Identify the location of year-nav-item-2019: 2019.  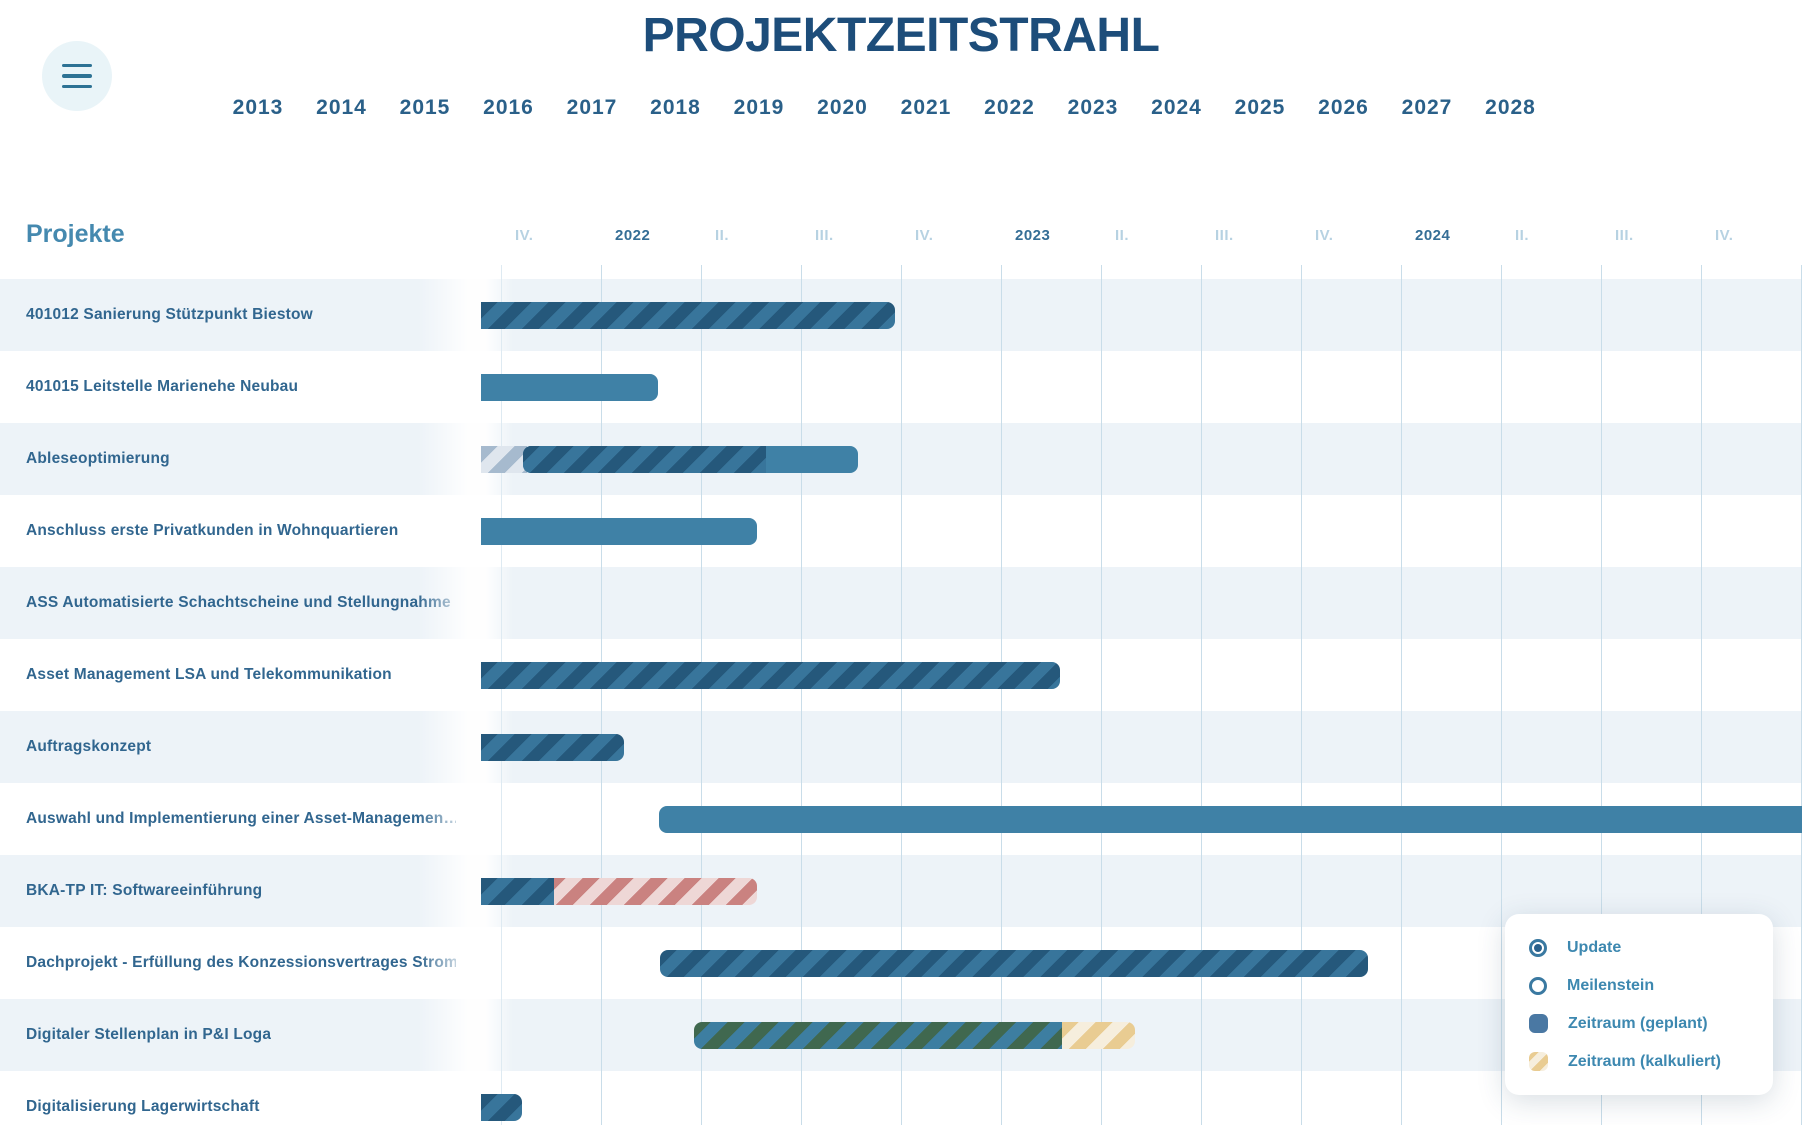
(759, 107).